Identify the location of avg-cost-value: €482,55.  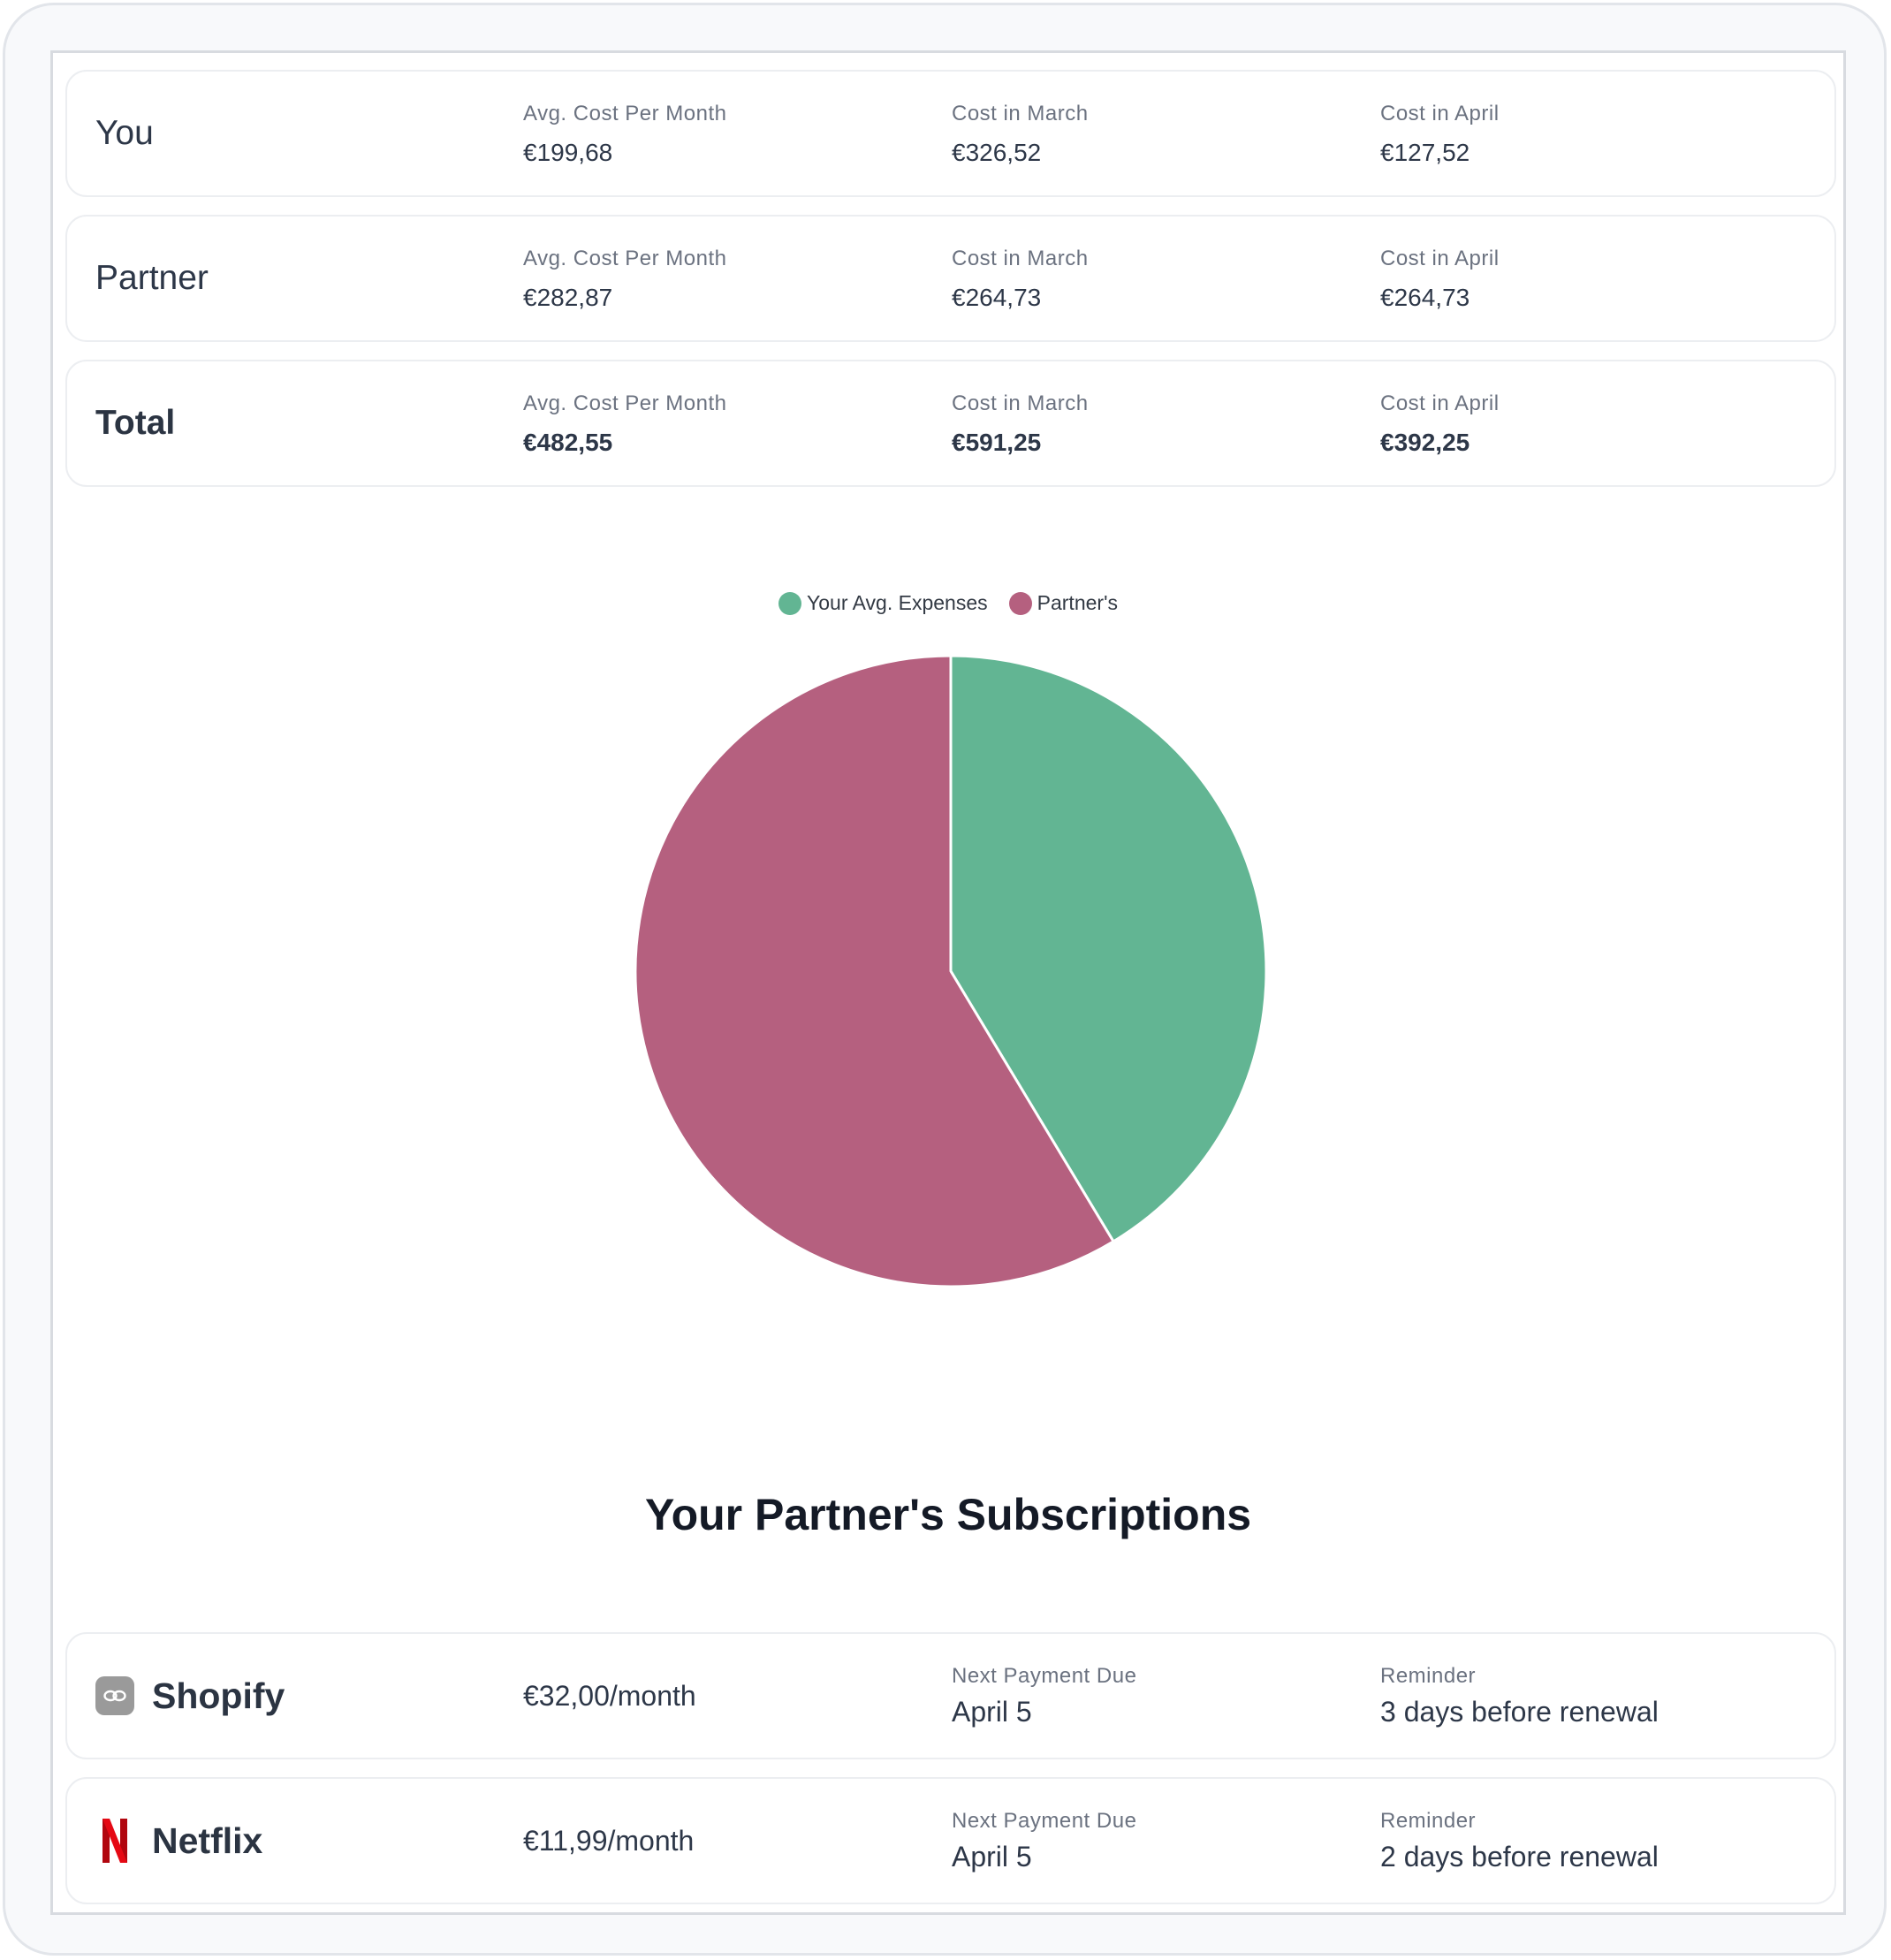
(568, 442).